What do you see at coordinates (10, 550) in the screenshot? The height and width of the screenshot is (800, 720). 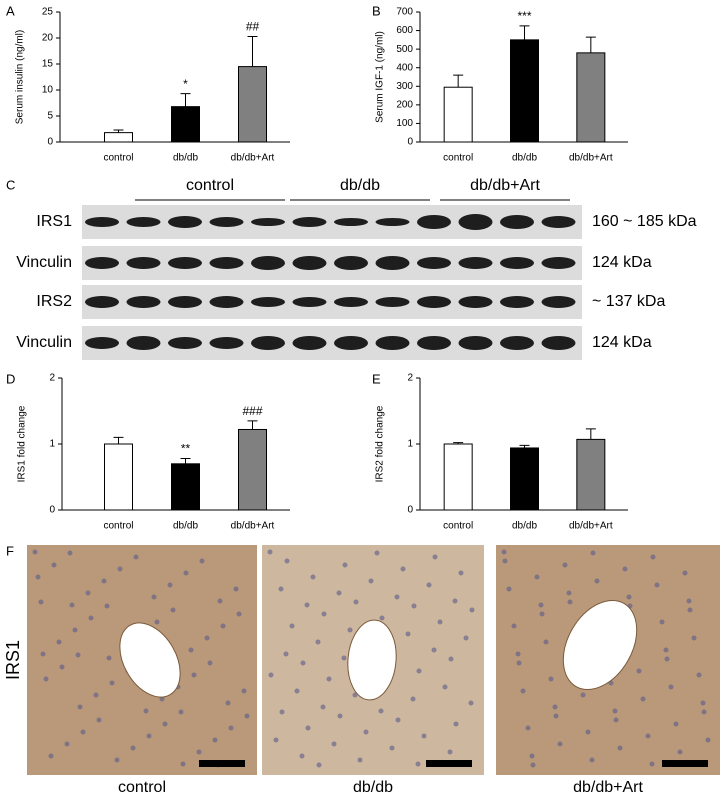 I see `panel-label: F` at bounding box center [10, 550].